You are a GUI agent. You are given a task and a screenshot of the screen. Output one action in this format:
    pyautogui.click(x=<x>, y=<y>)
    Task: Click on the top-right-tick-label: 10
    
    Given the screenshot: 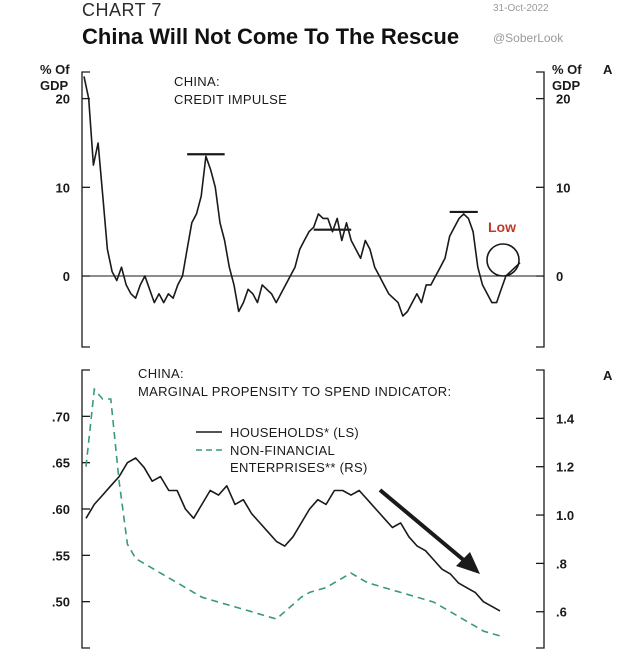 What is the action you would take?
    pyautogui.click(x=563, y=187)
    